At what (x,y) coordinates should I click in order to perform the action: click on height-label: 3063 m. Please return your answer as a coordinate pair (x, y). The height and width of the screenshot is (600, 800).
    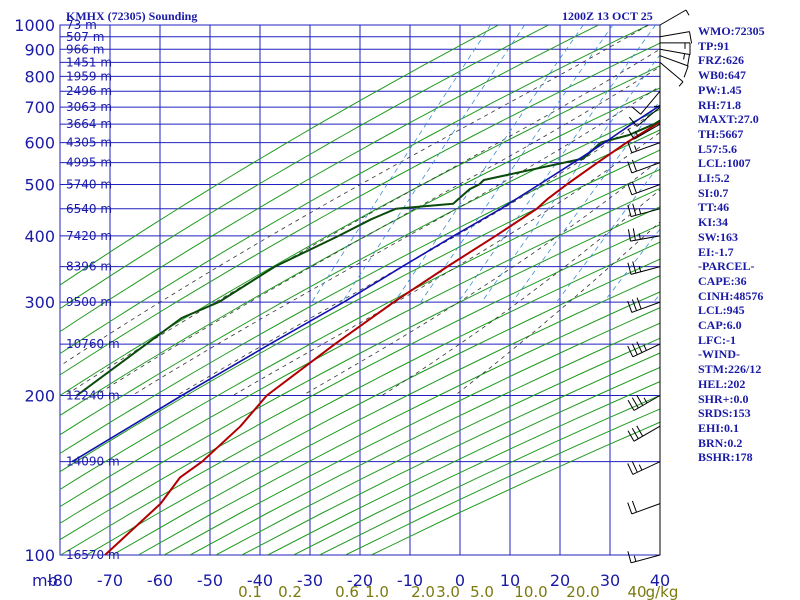
    Looking at the image, I should click on (89, 107).